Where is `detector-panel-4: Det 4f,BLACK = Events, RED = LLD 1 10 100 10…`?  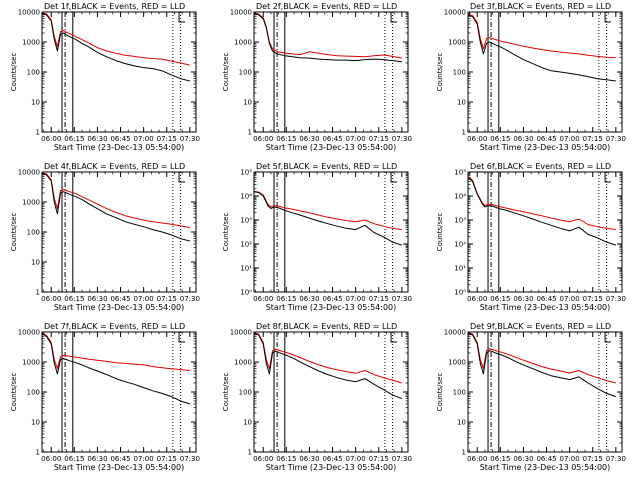
detector-panel-4: Det 4f,BLACK = Events, RED = LLD 1 10 100 10… is located at coordinates (105, 237).